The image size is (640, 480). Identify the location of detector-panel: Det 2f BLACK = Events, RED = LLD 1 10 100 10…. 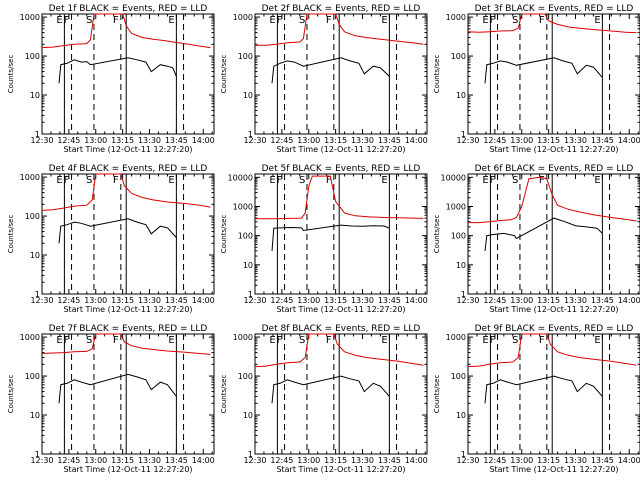
(324, 79).